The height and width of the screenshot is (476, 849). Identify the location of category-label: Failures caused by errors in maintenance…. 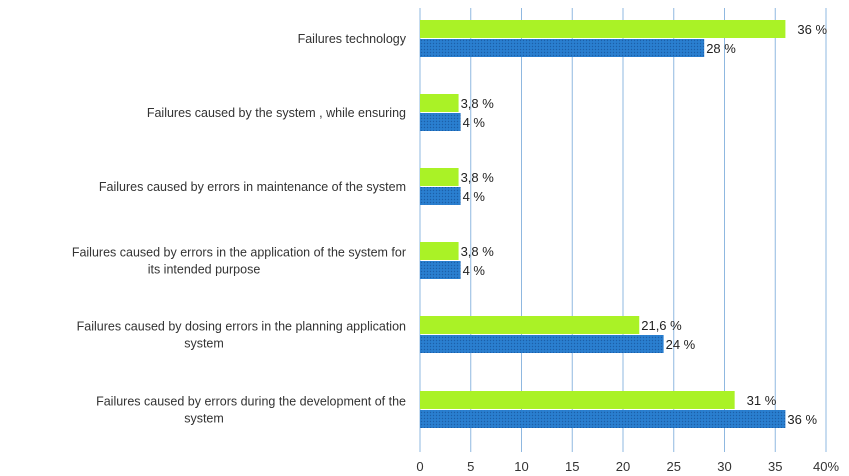
(252, 187).